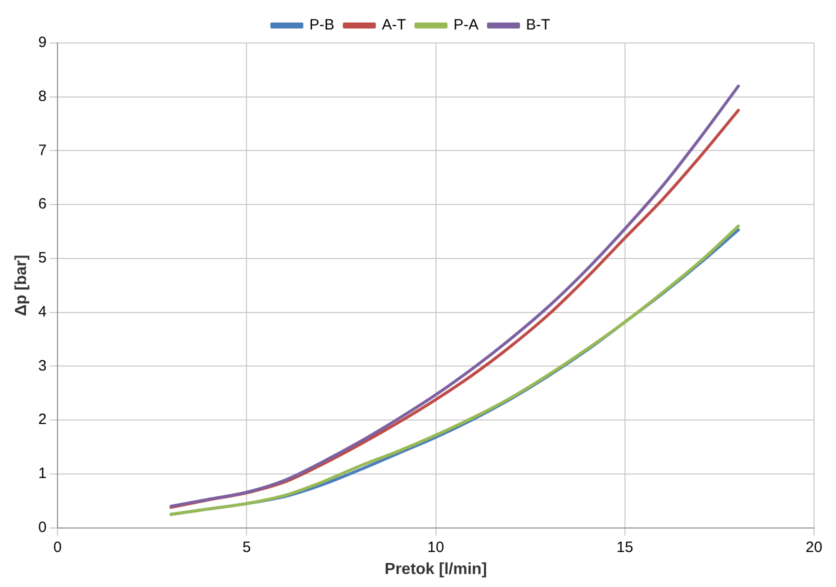  I want to click on x-tick-label: 15, so click(625, 547).